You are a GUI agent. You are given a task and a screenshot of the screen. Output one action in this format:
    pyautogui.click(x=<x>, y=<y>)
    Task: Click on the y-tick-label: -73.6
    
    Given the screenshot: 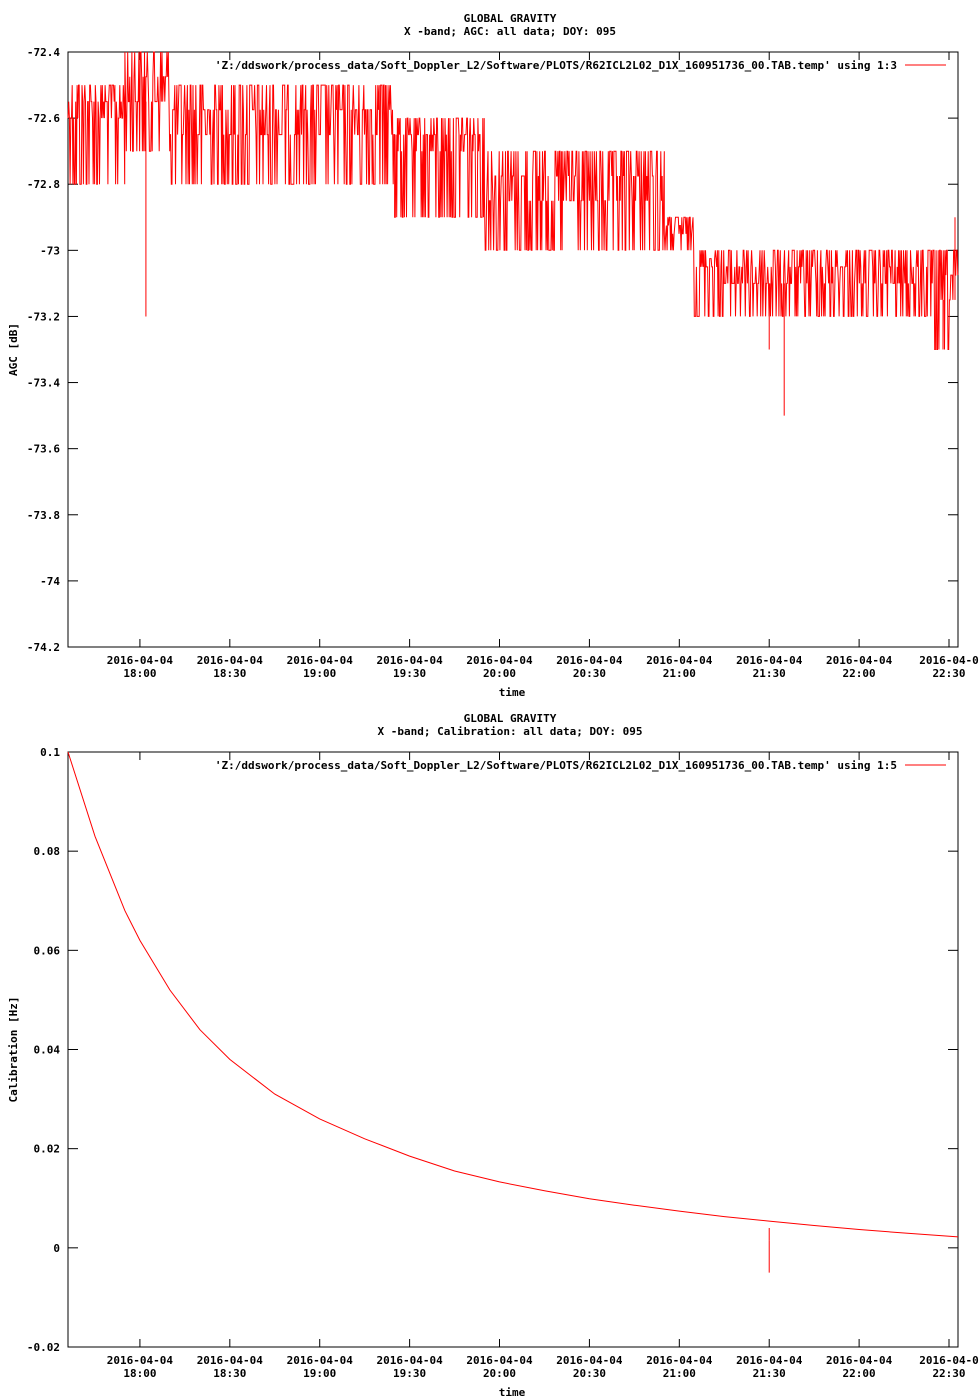 What is the action you would take?
    pyautogui.click(x=43, y=449)
    